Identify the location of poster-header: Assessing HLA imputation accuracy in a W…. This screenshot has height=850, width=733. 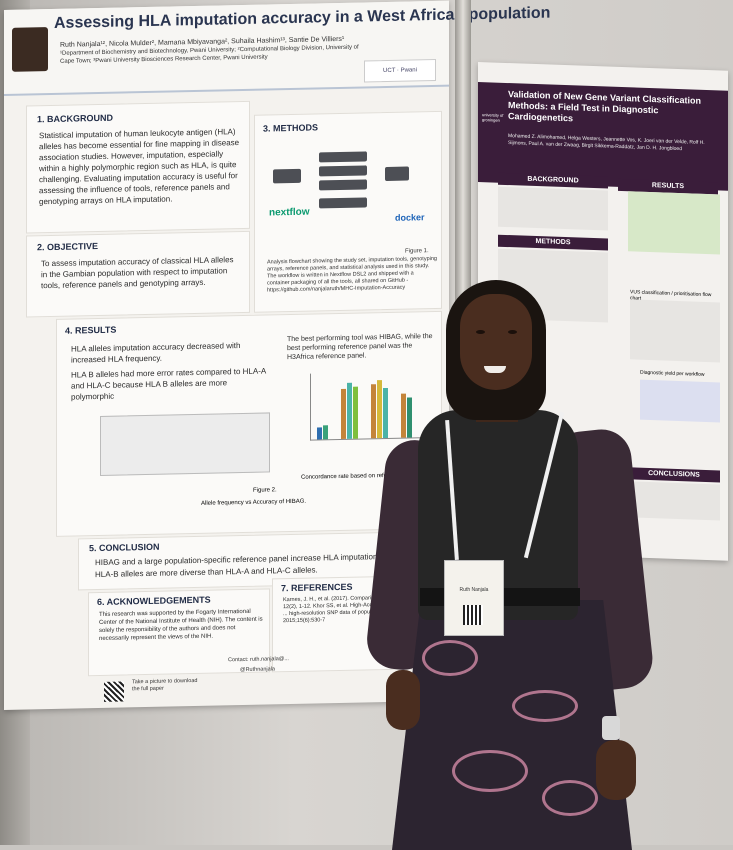
(277, 48).